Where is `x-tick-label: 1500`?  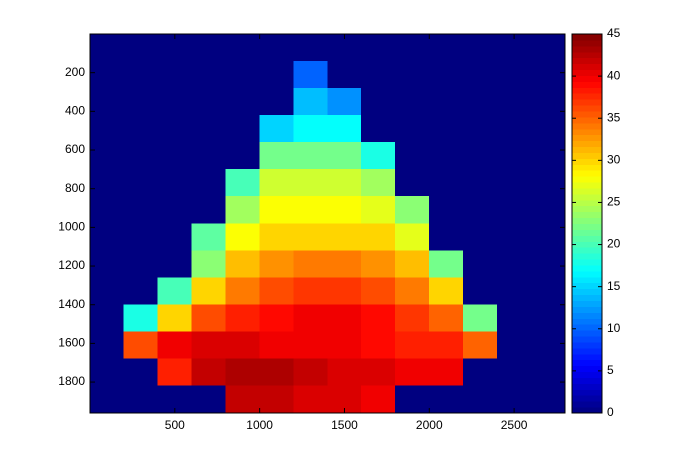
x-tick-label: 1500 is located at coordinates (344, 425).